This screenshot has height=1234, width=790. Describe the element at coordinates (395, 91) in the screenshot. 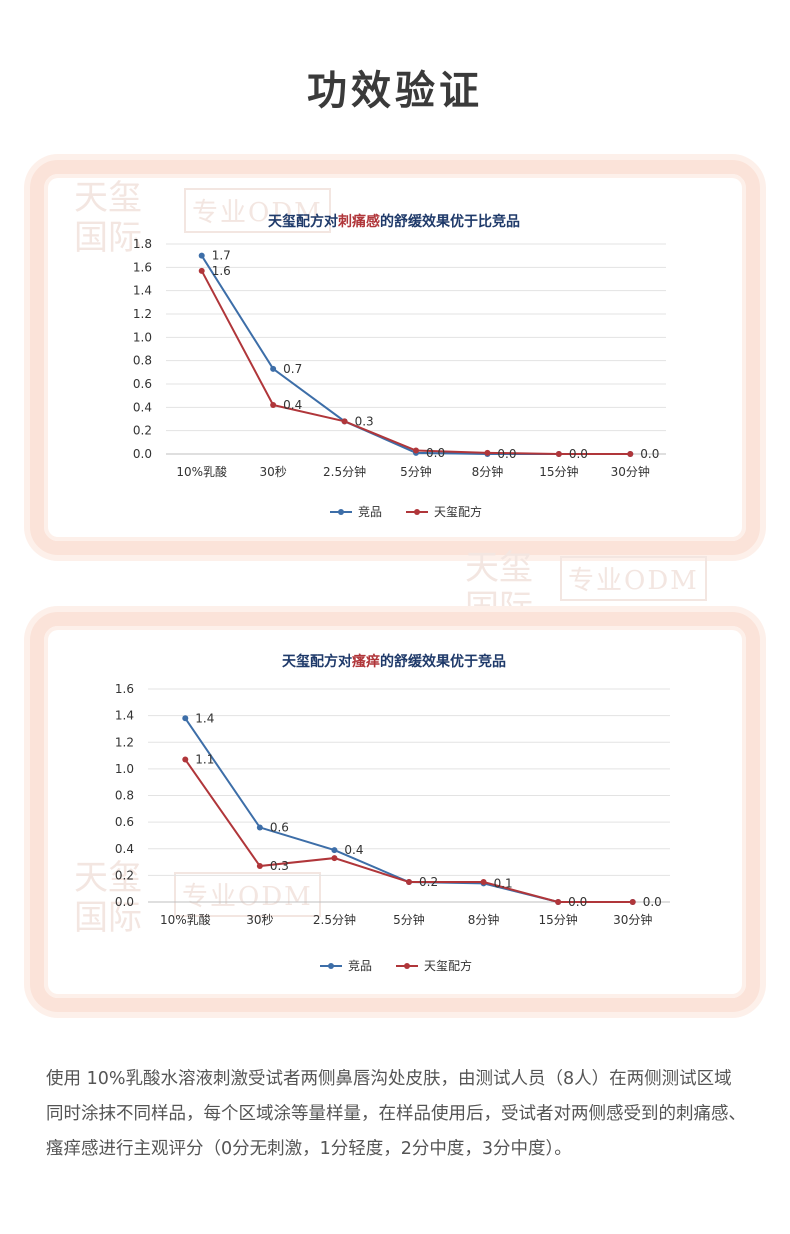

I see `page-title: 功效验证` at that location.